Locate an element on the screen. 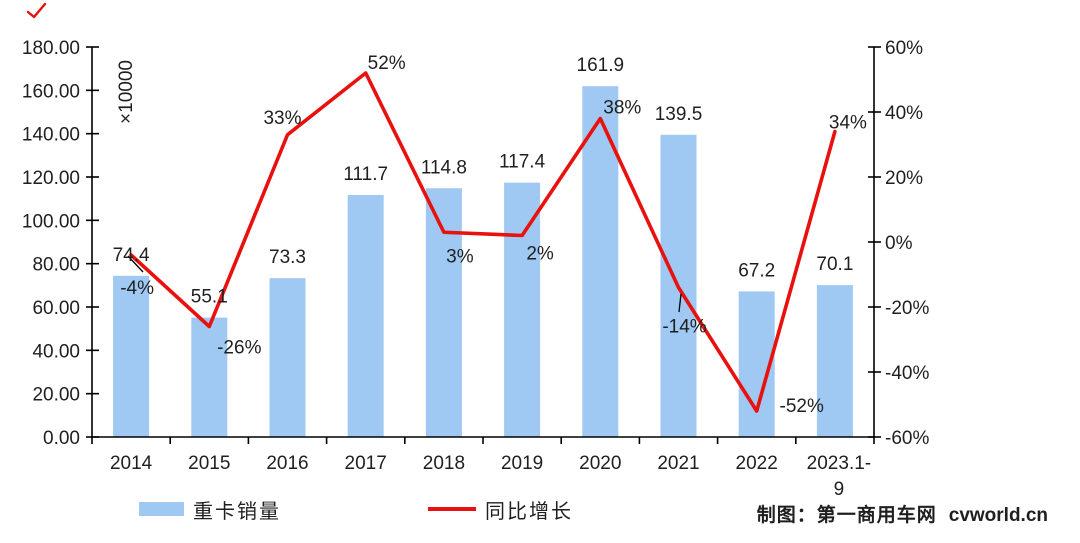 The image size is (1080, 543). legend-item-line-series: 同比增长 is located at coordinates (500, 510).